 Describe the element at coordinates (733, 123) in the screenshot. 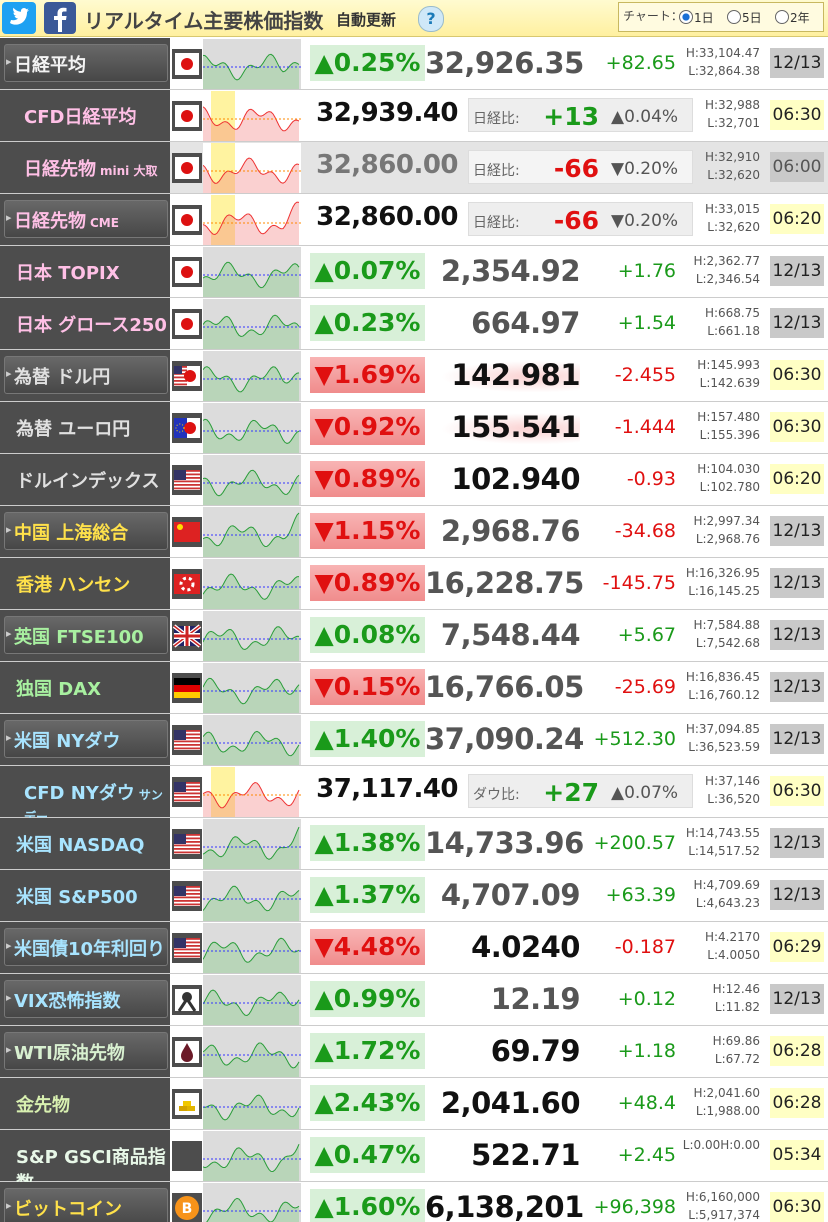

I see `low: L:32,701` at that location.